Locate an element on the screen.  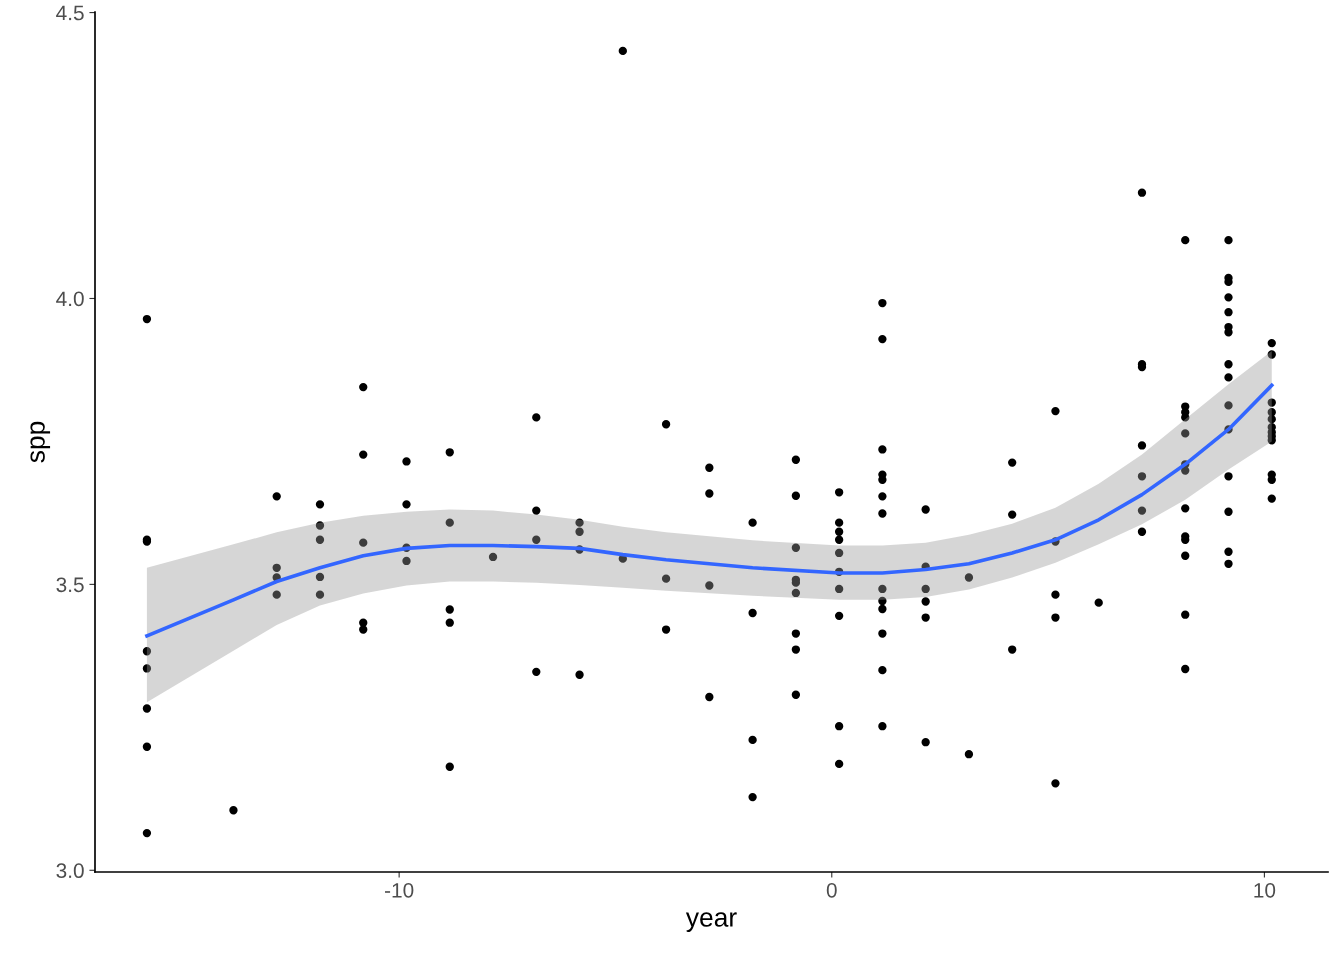
x-tick-label: -10 is located at coordinates (399, 890).